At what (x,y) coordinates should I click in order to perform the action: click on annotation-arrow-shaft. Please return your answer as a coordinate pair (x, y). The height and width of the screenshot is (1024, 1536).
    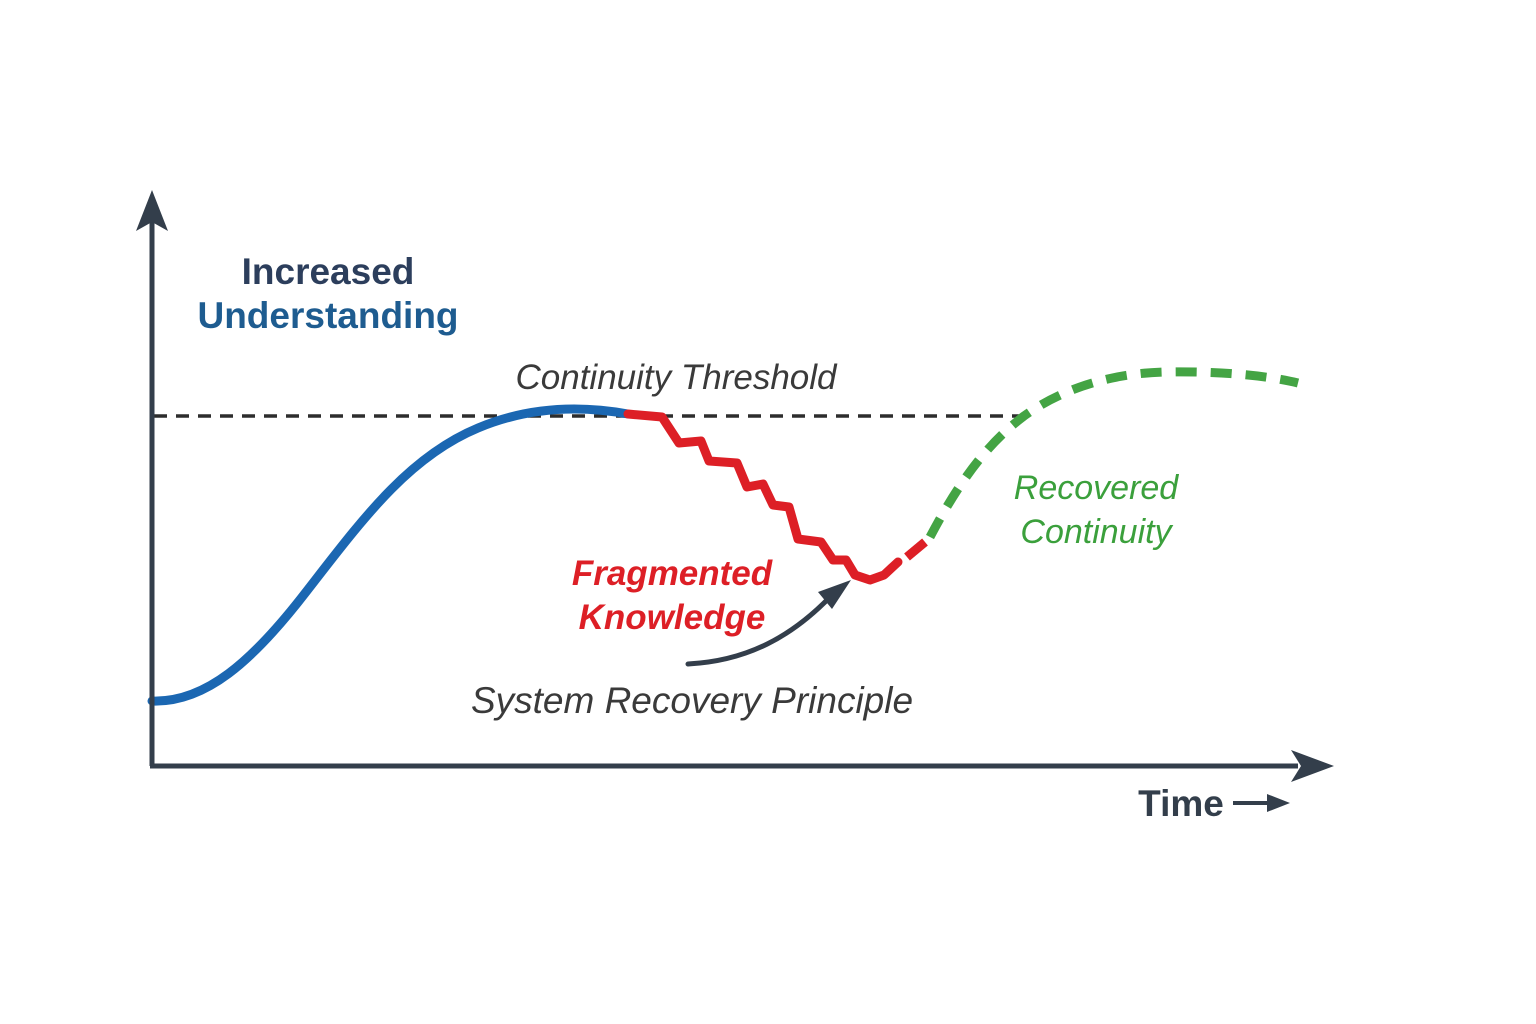
    Looking at the image, I should click on (759, 630).